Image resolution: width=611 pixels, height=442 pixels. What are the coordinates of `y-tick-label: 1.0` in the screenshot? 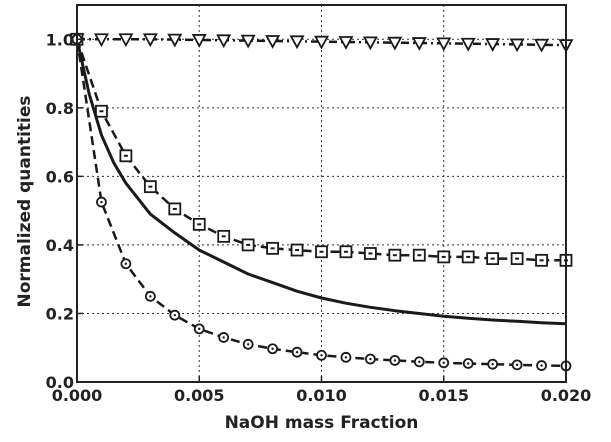 It's located at (60, 39).